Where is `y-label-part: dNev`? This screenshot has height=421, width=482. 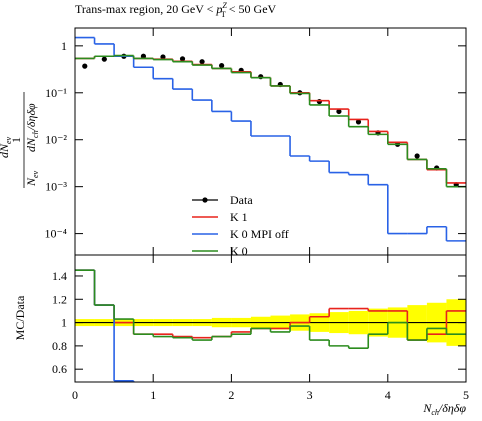 y-label-part: dNev is located at coordinates (6, 147).